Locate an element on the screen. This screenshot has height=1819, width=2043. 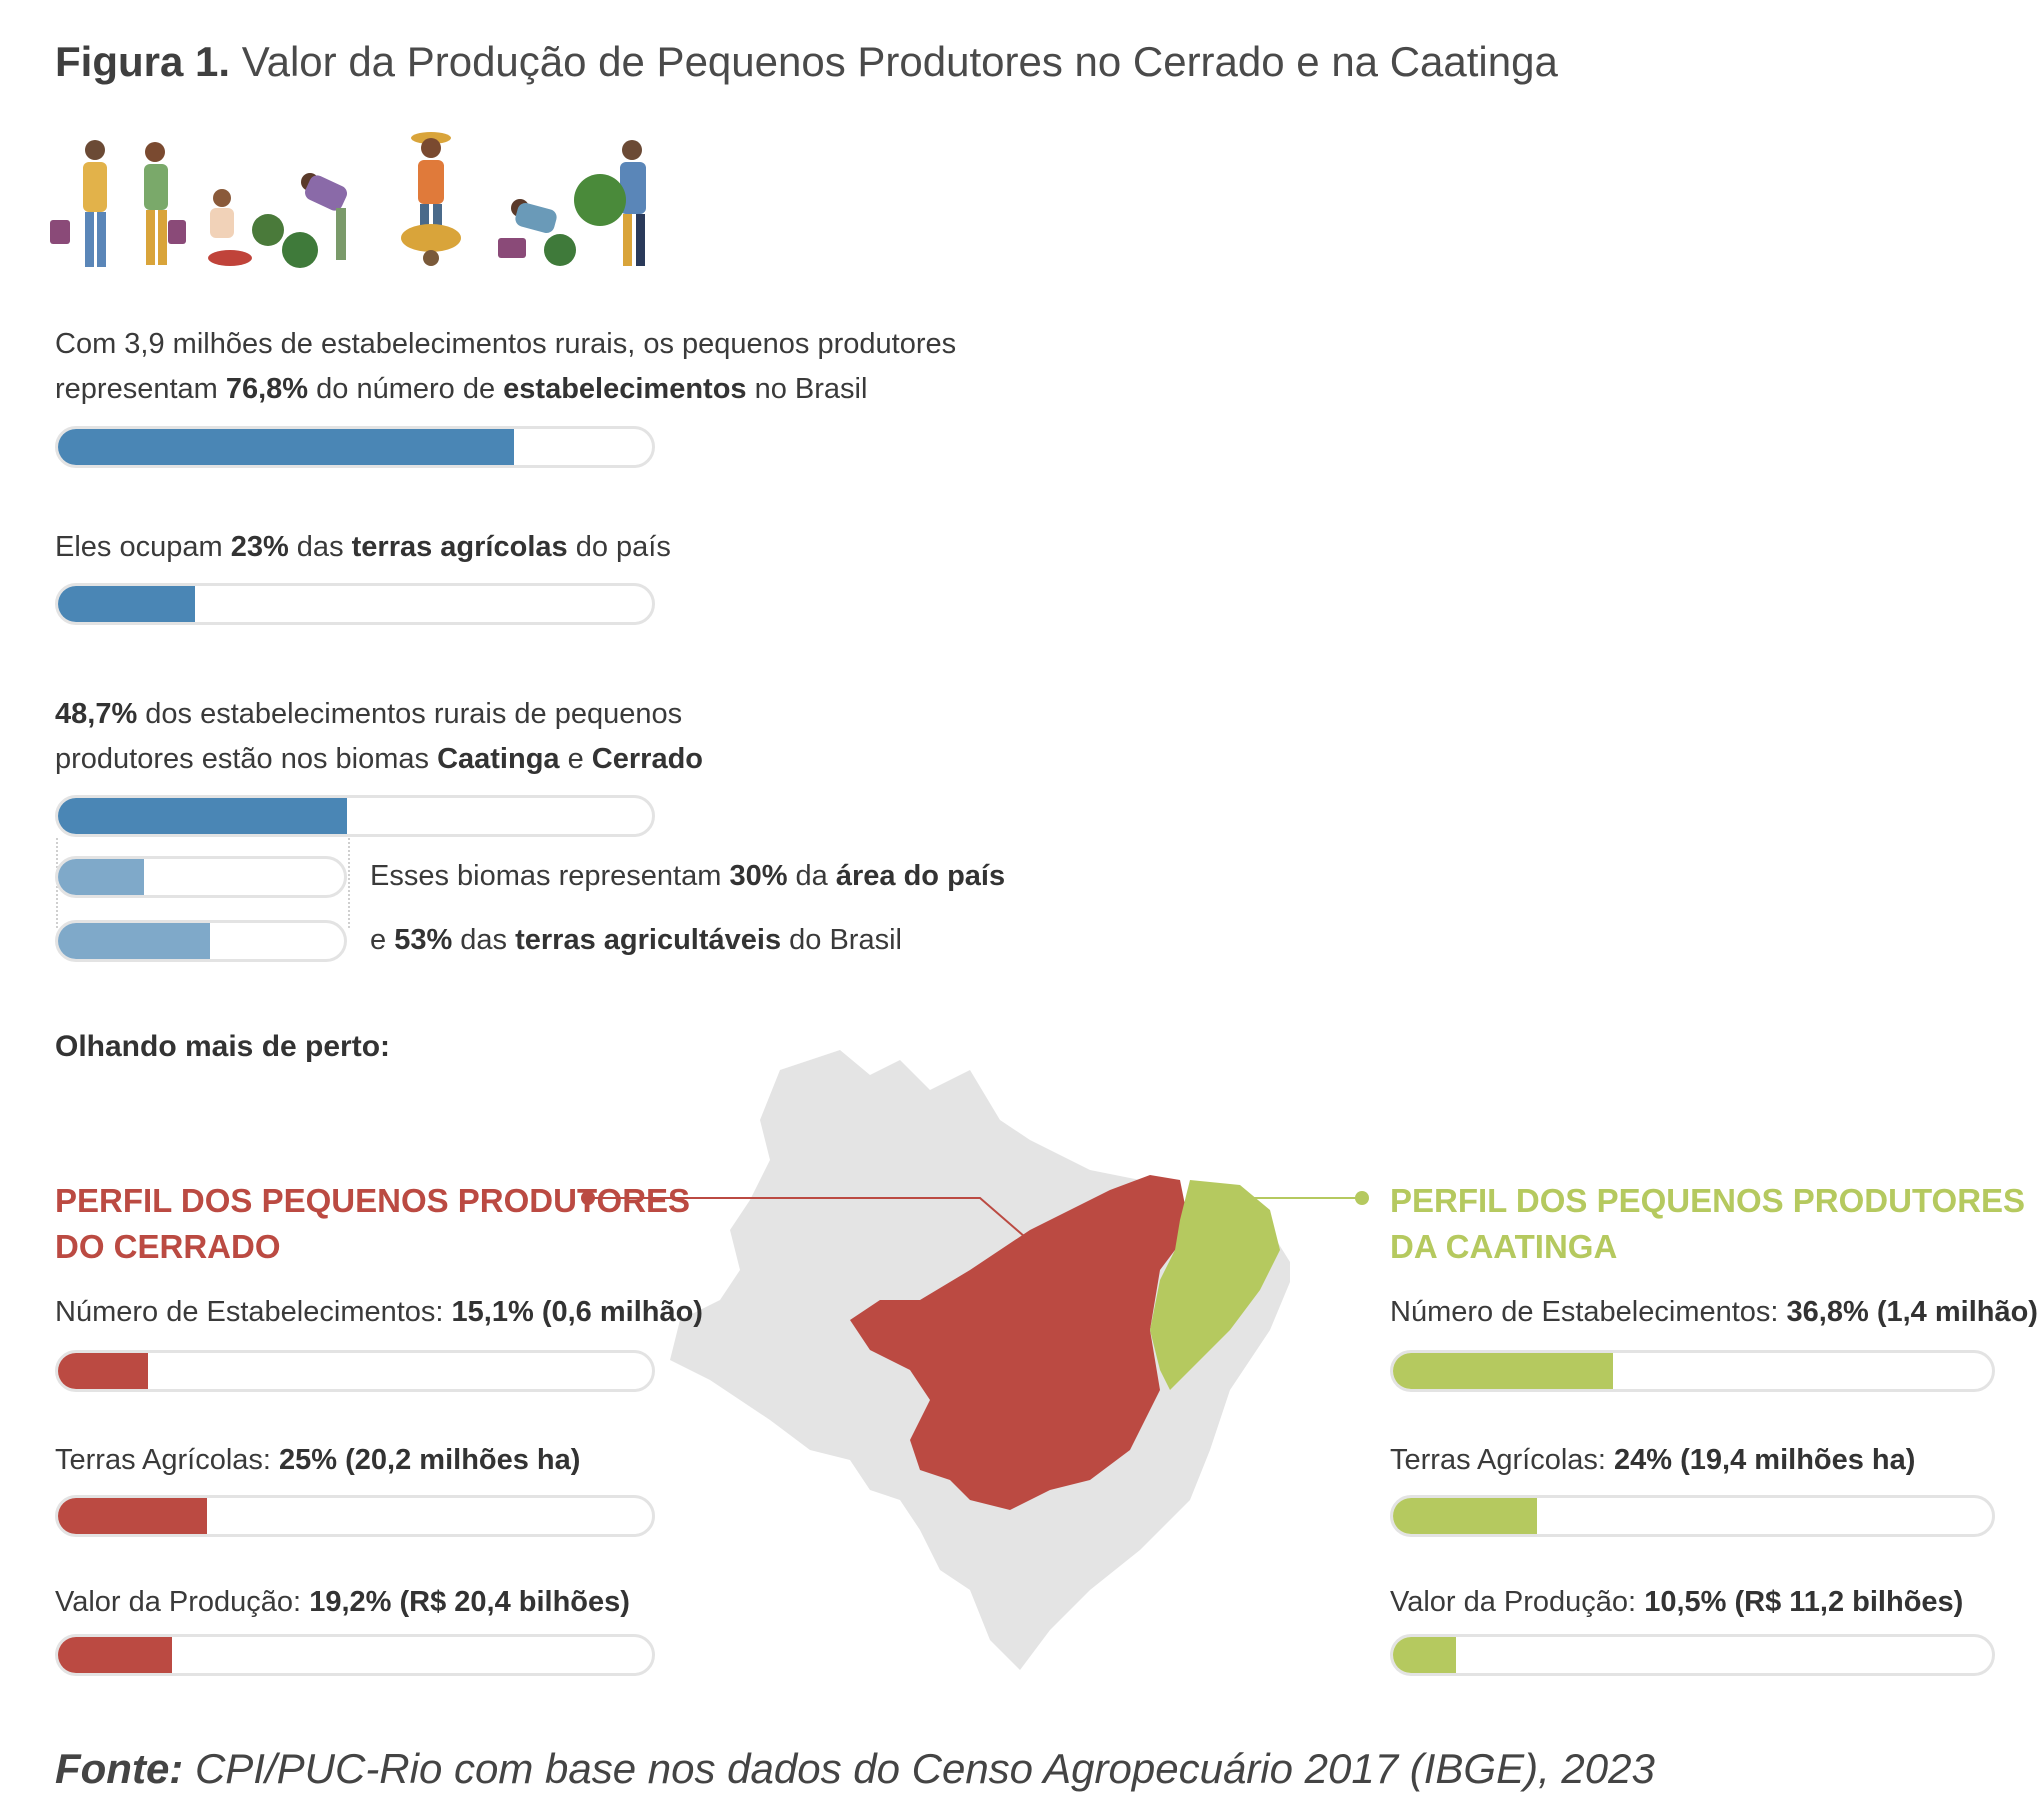
caatinga-heading-line2: DA CAATINGA is located at coordinates (1504, 1246).